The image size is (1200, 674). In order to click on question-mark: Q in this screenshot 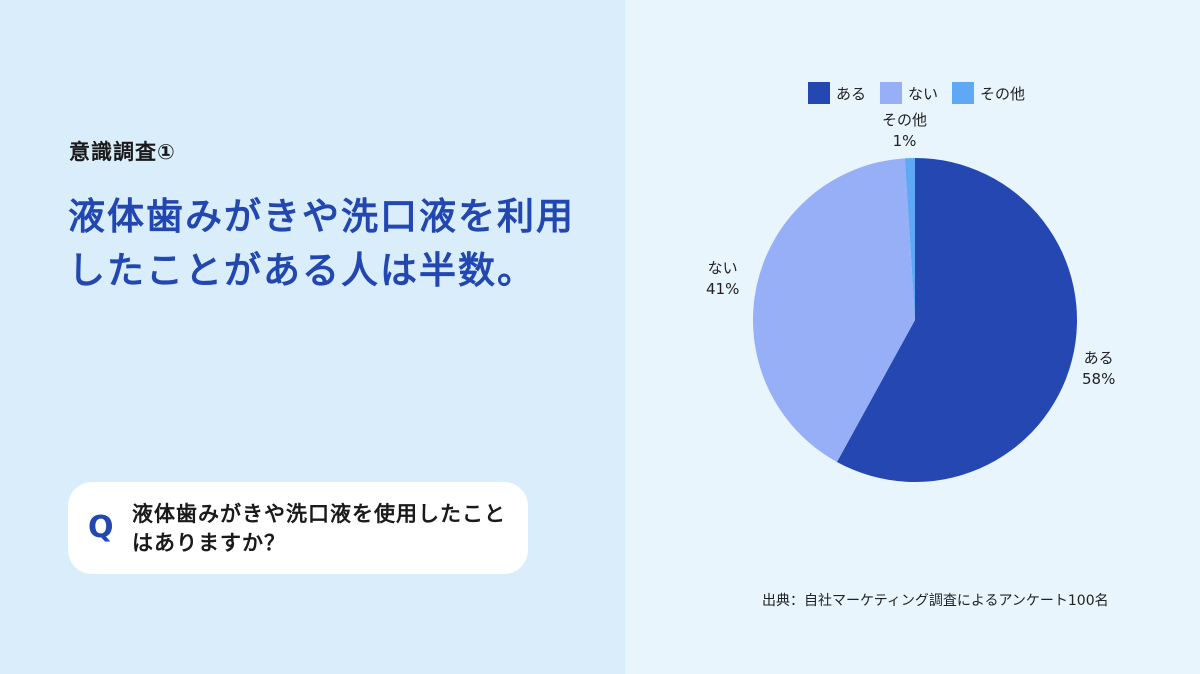, I will do `click(101, 527)`.